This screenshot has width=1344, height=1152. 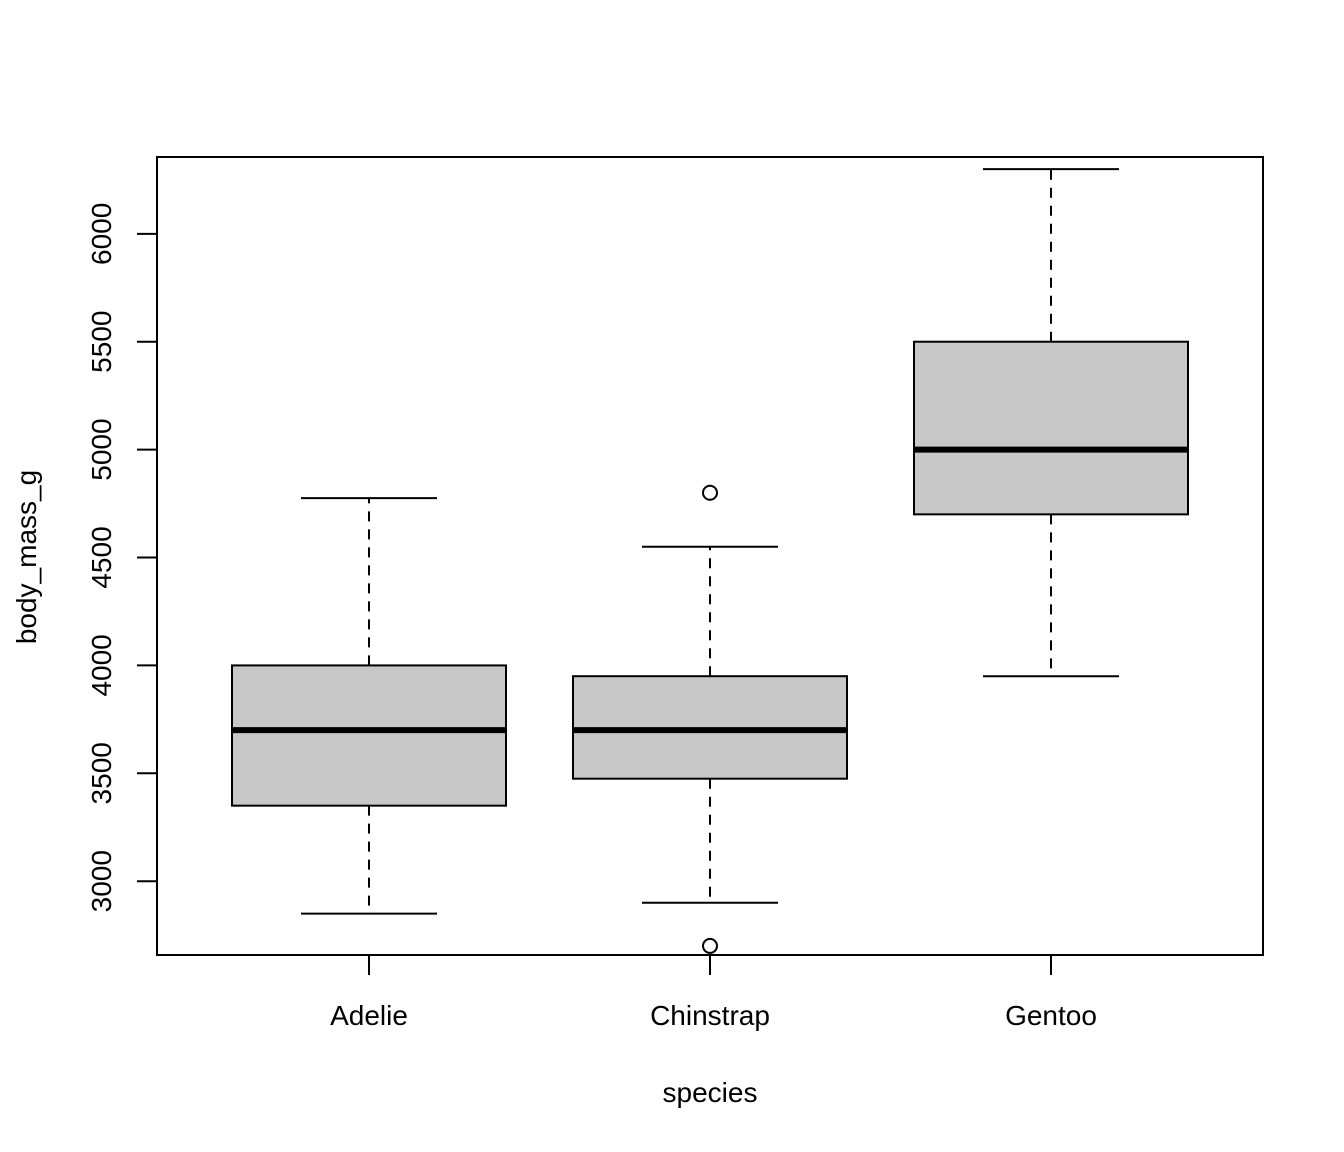 What do you see at coordinates (713, 992) in the screenshot?
I see `x-axis: Adelie Chinstrap Gentoo` at bounding box center [713, 992].